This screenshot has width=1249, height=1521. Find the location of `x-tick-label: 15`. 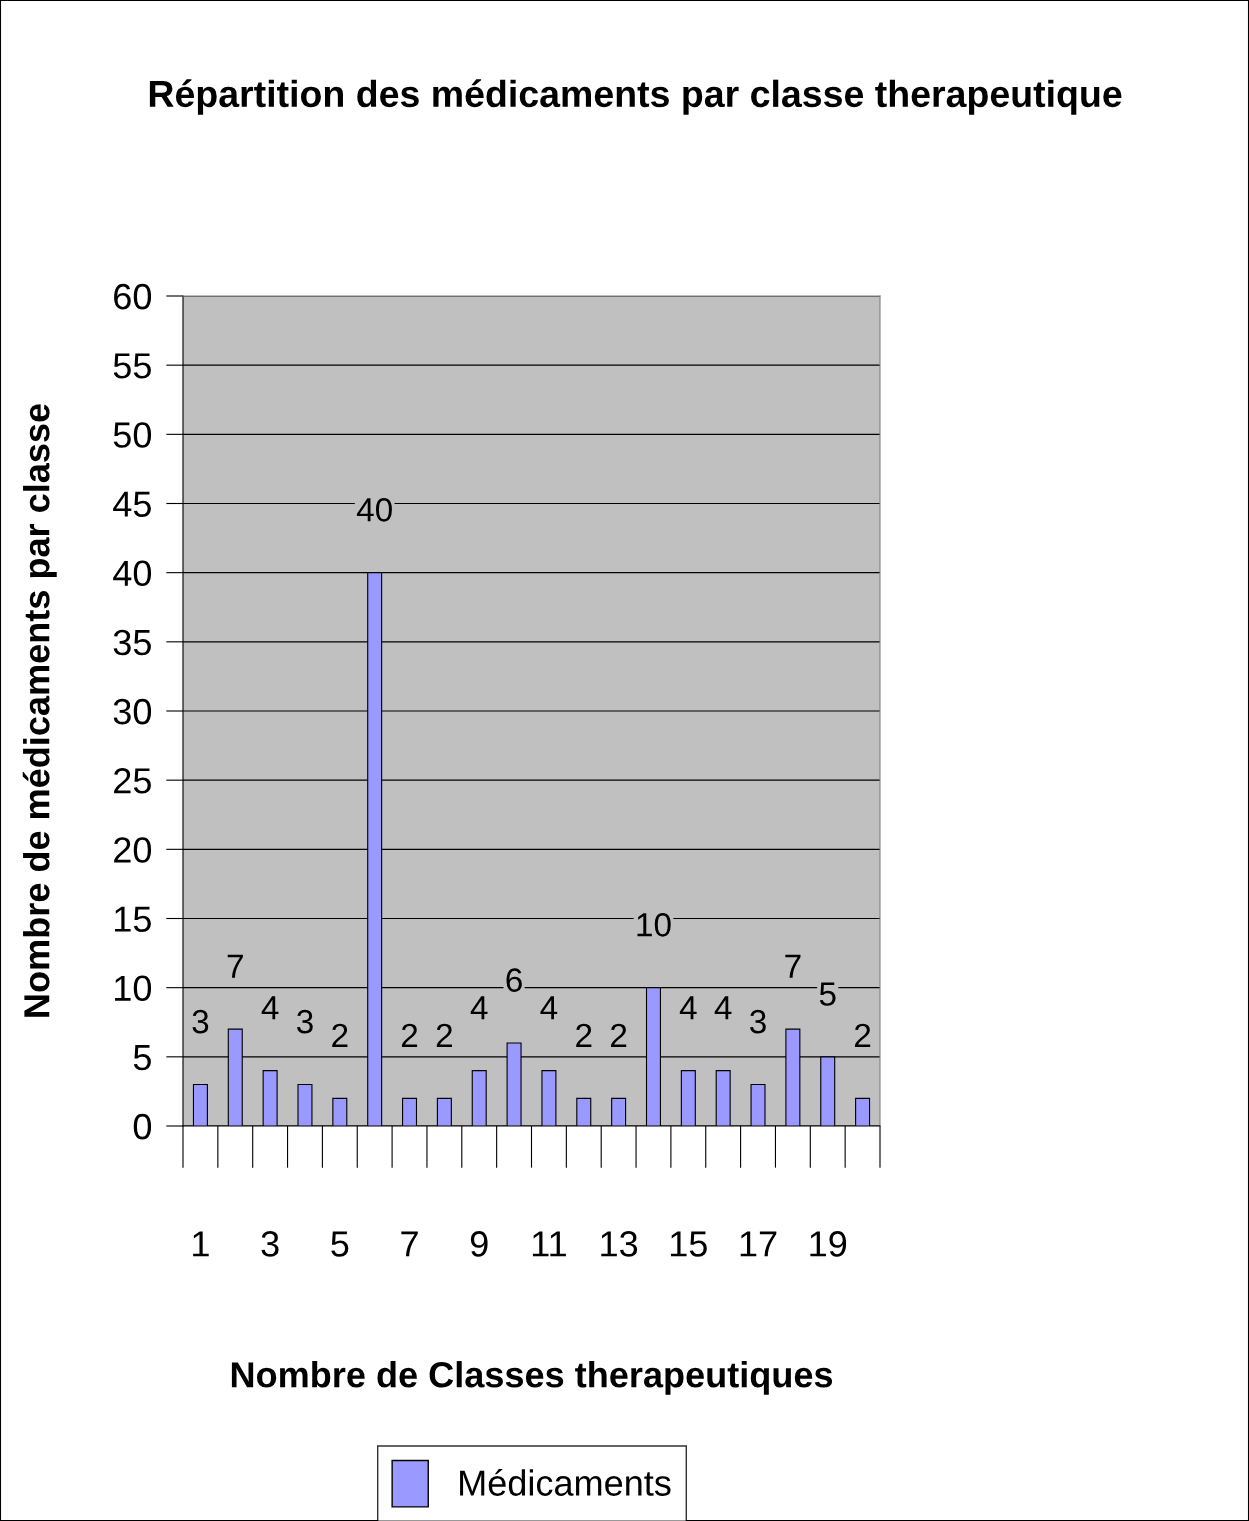

x-tick-label: 15 is located at coordinates (689, 1244).